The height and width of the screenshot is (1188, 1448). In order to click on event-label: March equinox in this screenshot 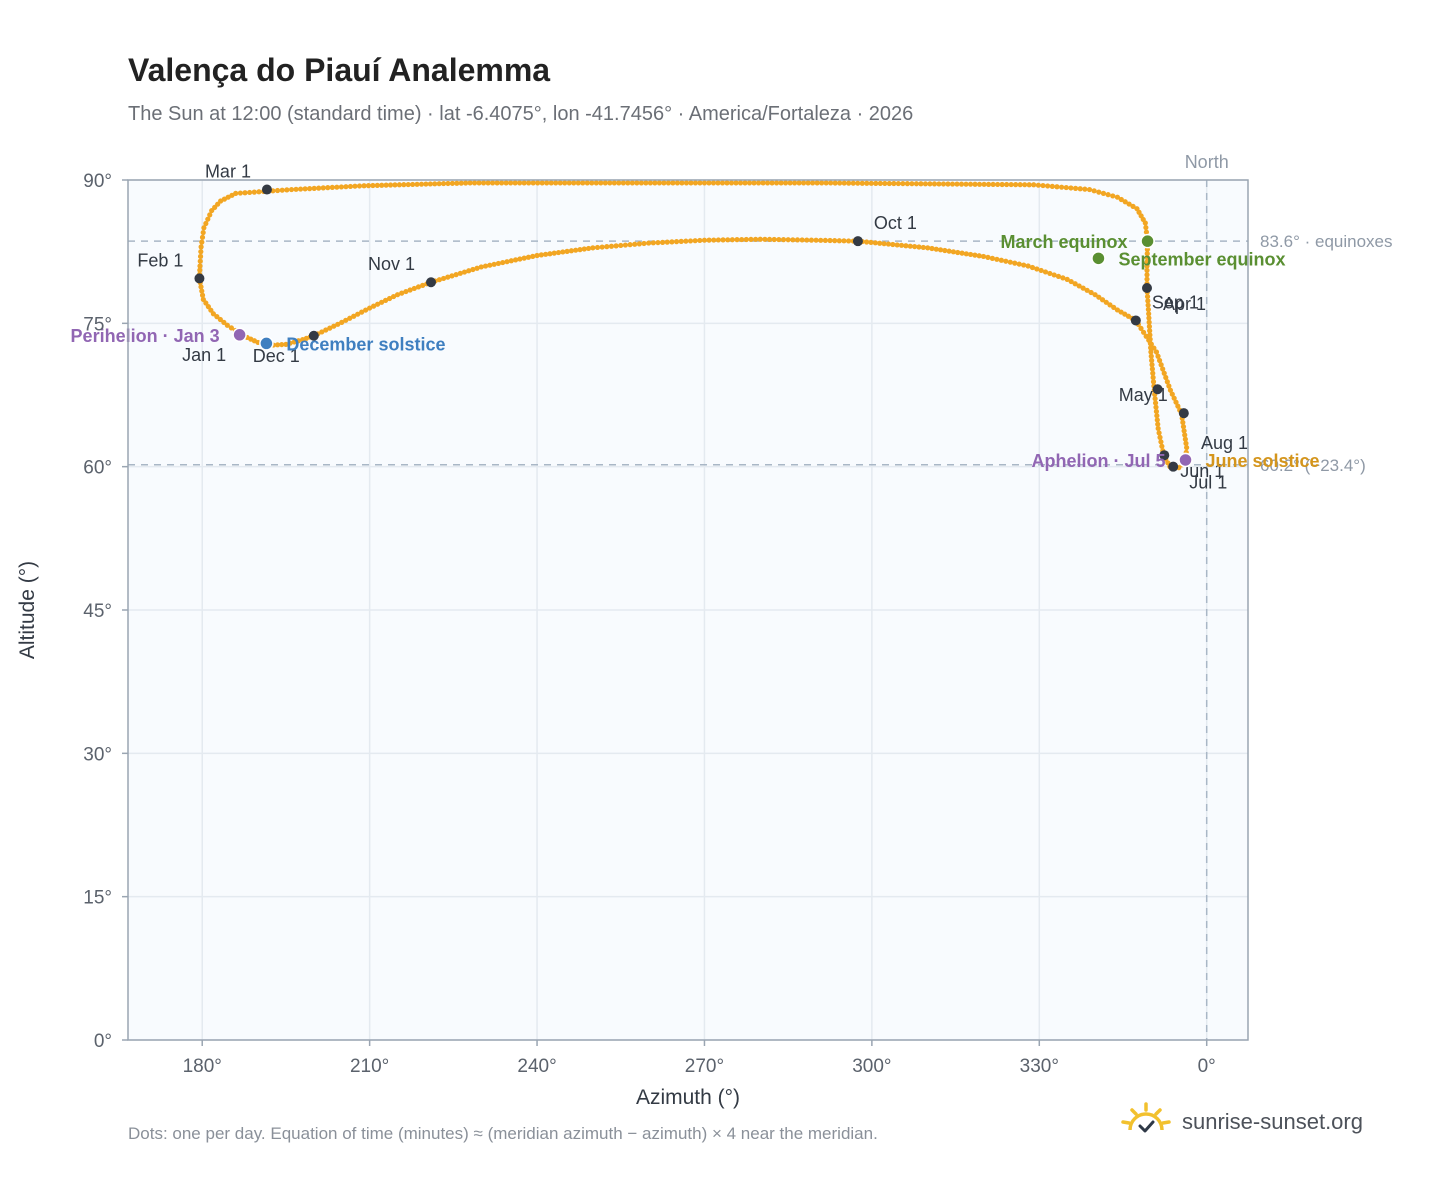, I will do `click(1064, 242)`.